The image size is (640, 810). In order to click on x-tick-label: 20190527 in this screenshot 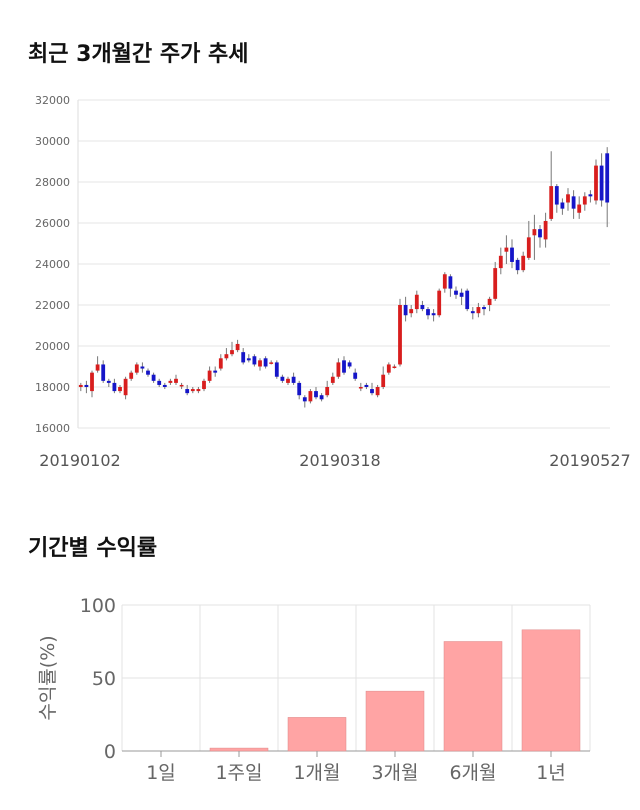, I will do `click(589, 460)`.